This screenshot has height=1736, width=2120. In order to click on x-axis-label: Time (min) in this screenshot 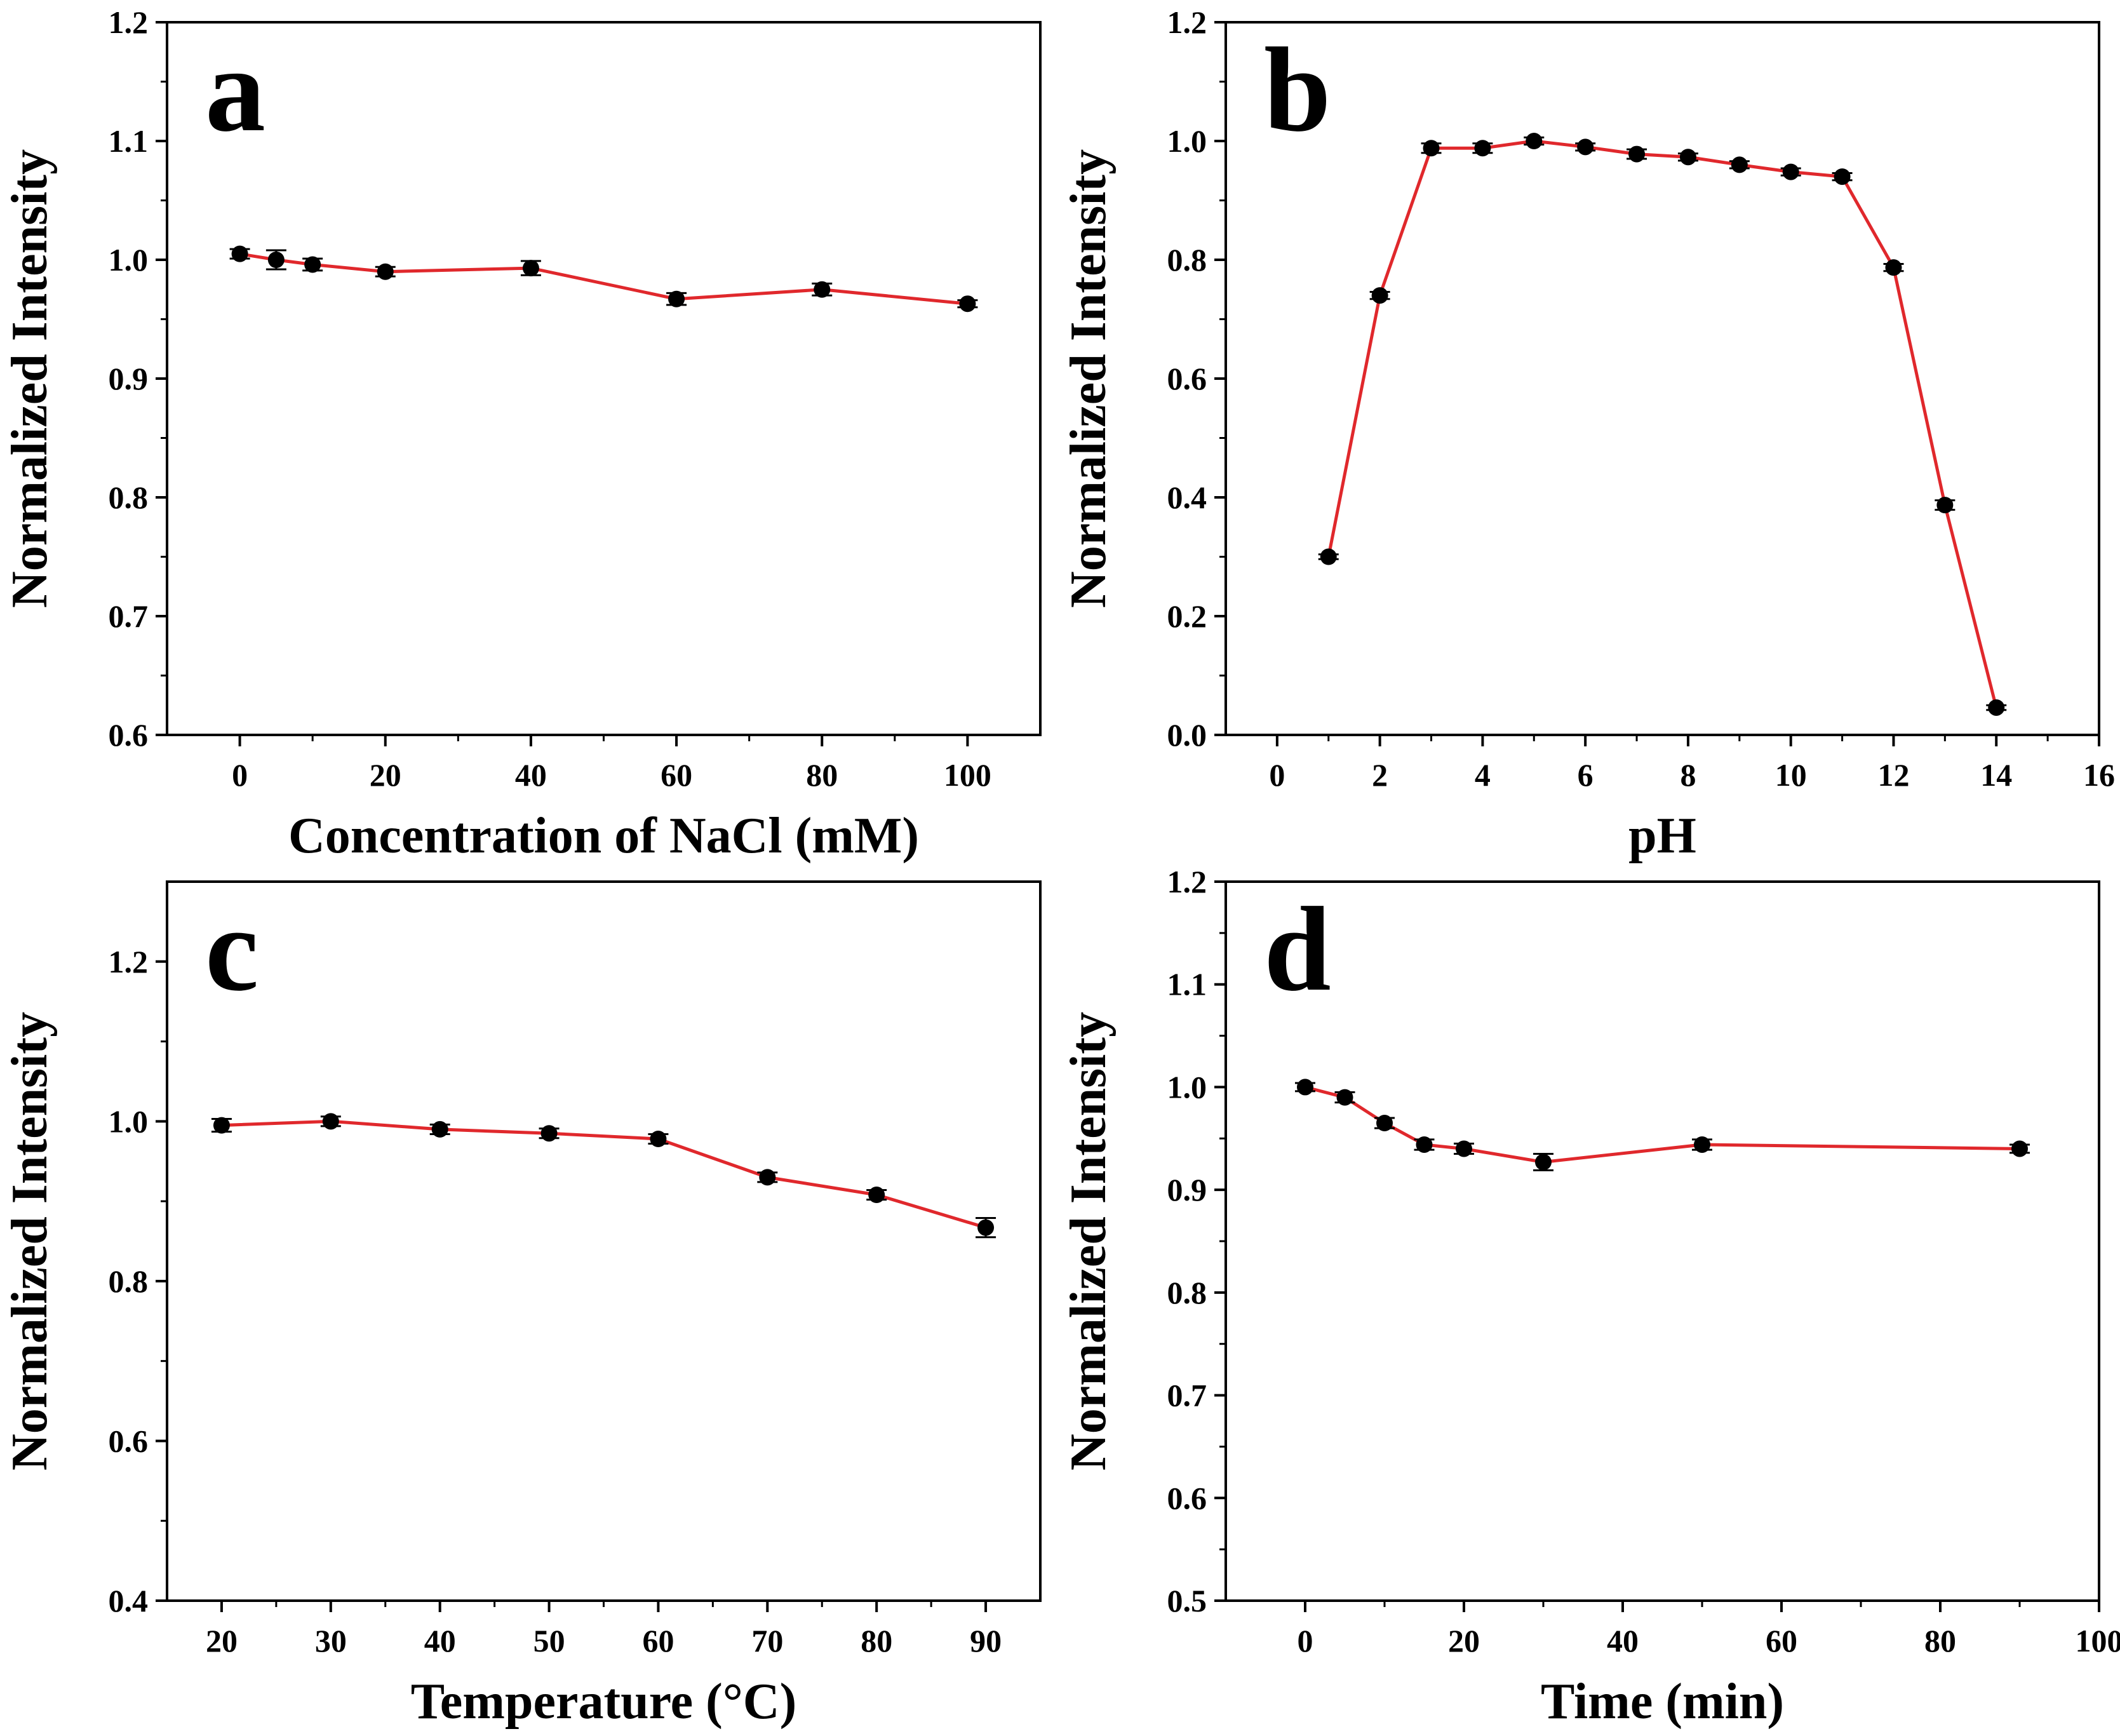, I will do `click(1662, 1702)`.